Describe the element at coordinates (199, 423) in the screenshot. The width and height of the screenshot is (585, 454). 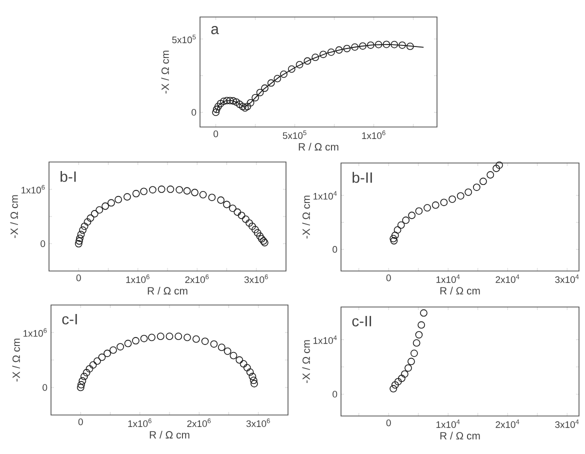
I see `x-tick-label: 2x10$^{6}$` at that location.